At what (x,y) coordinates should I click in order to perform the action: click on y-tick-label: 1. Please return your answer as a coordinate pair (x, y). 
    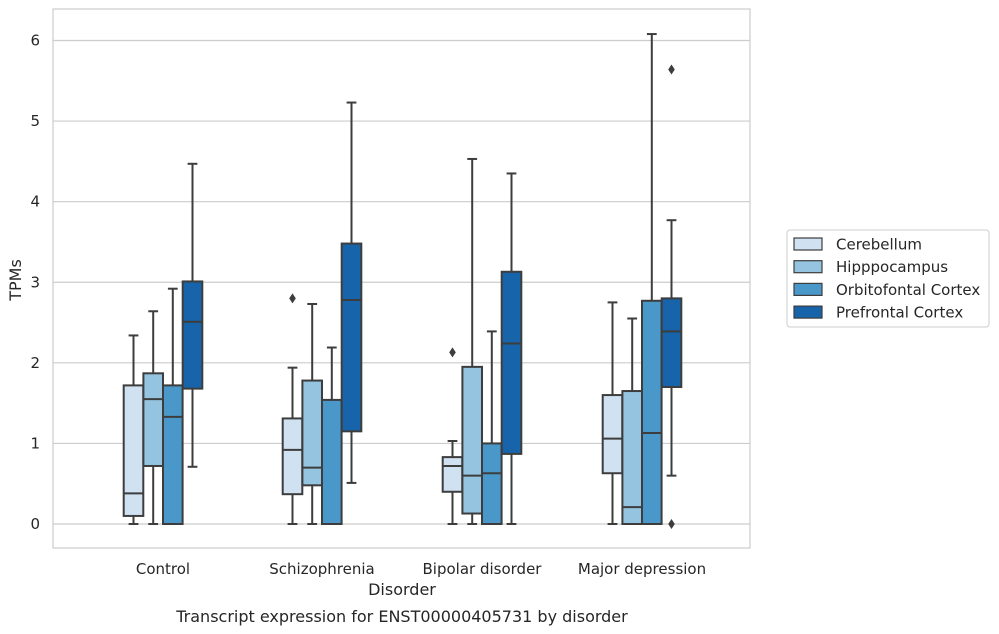
    Looking at the image, I should click on (35, 443).